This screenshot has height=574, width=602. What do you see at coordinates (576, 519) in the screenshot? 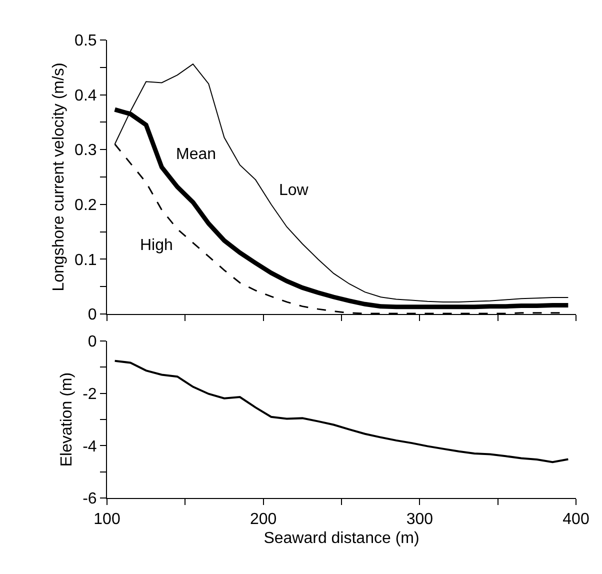
I see `x-tick-label: 400` at bounding box center [576, 519].